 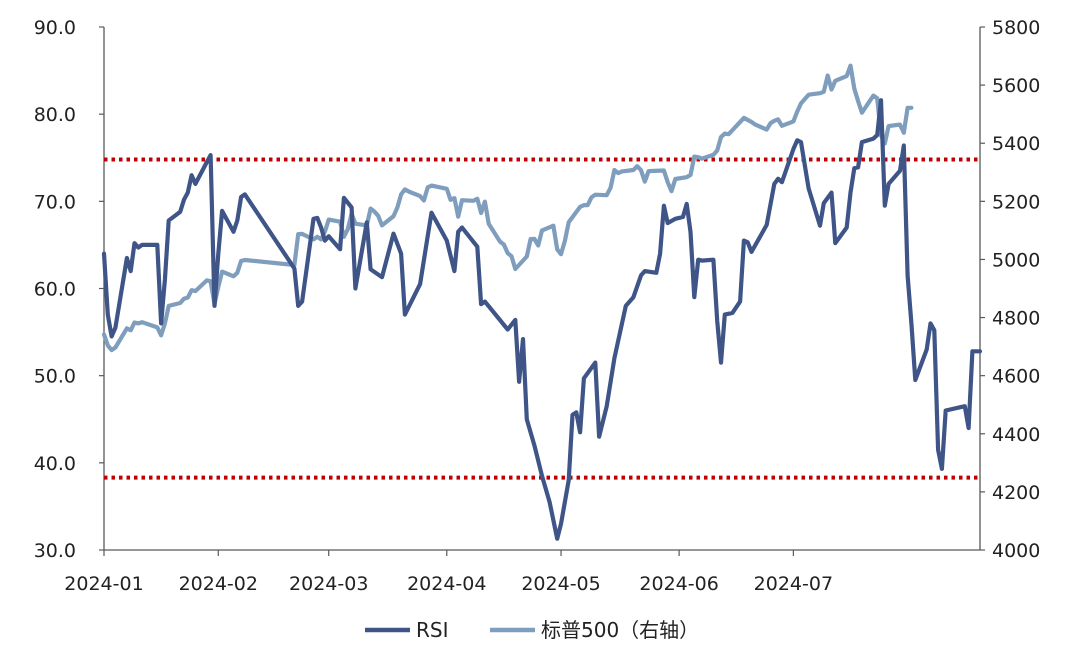 What do you see at coordinates (103, 584) in the screenshot?
I see `x-tick-label: 2024-01` at bounding box center [103, 584].